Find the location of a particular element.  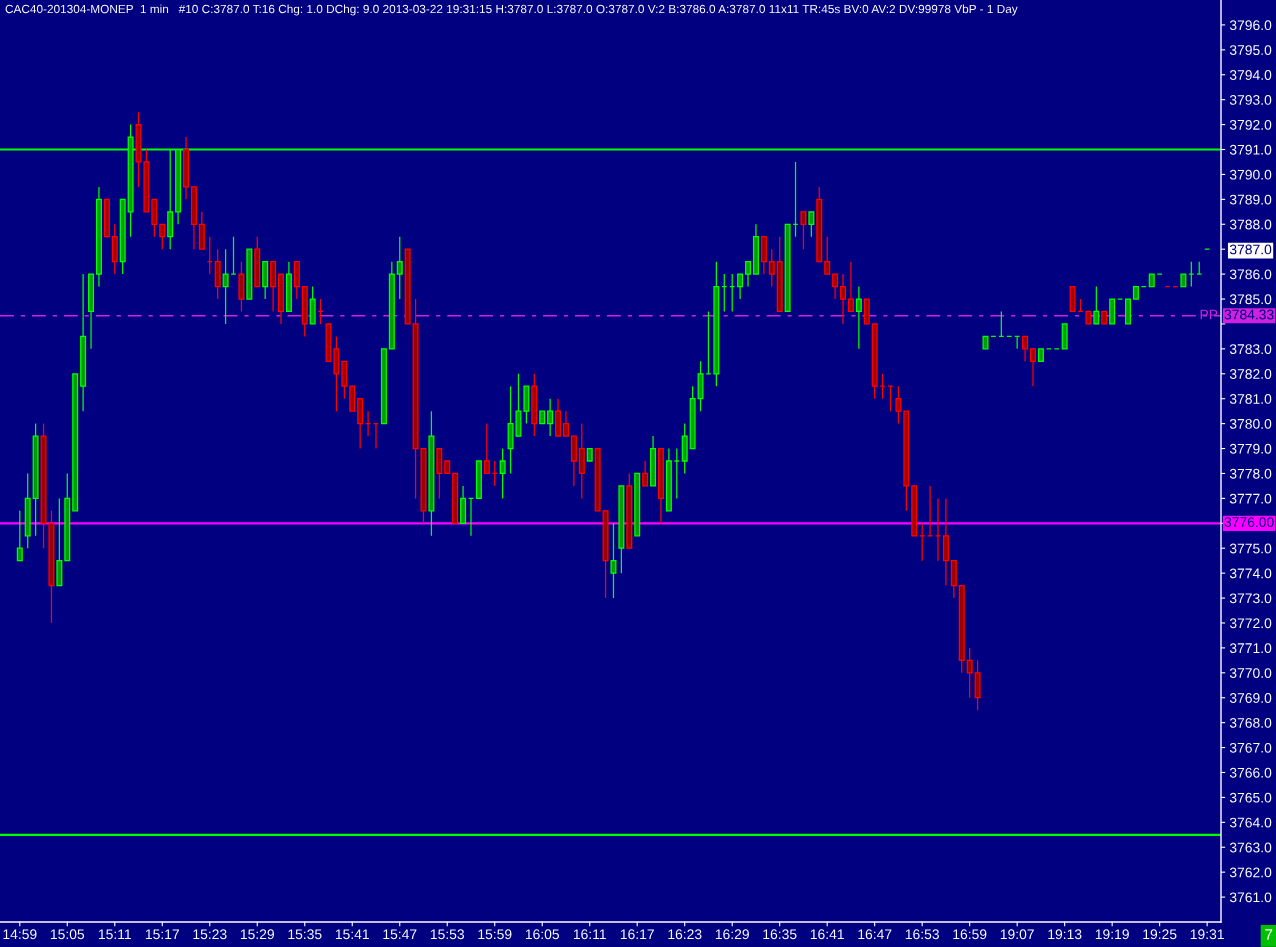

x-tick-label: 16:53 is located at coordinates (922, 934).